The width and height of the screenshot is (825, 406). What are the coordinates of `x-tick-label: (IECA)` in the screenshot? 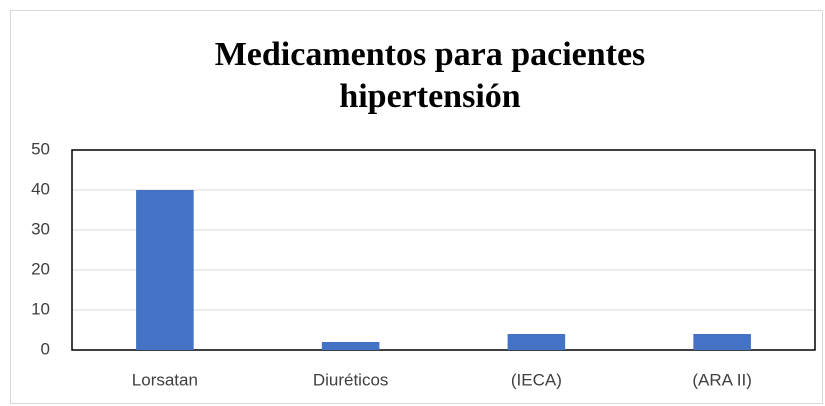 It's located at (536, 379).